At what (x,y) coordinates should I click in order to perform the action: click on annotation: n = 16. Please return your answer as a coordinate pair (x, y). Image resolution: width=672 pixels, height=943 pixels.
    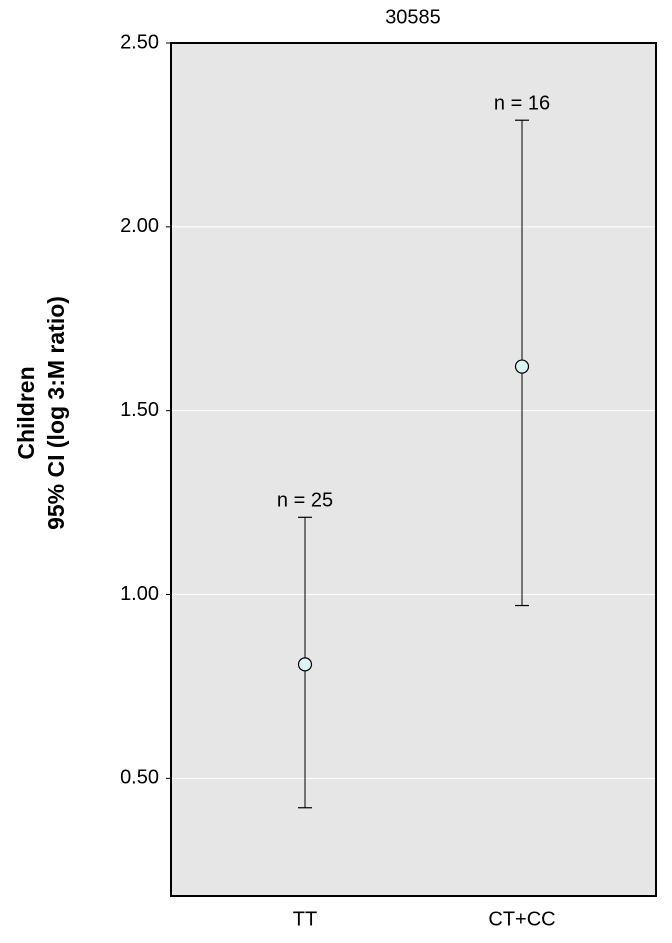
    Looking at the image, I should click on (522, 103).